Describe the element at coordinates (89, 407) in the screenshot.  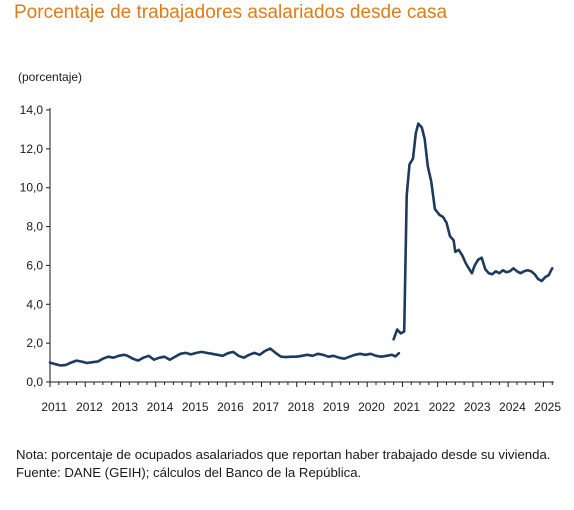
I see `x-tick-label: 2012` at that location.